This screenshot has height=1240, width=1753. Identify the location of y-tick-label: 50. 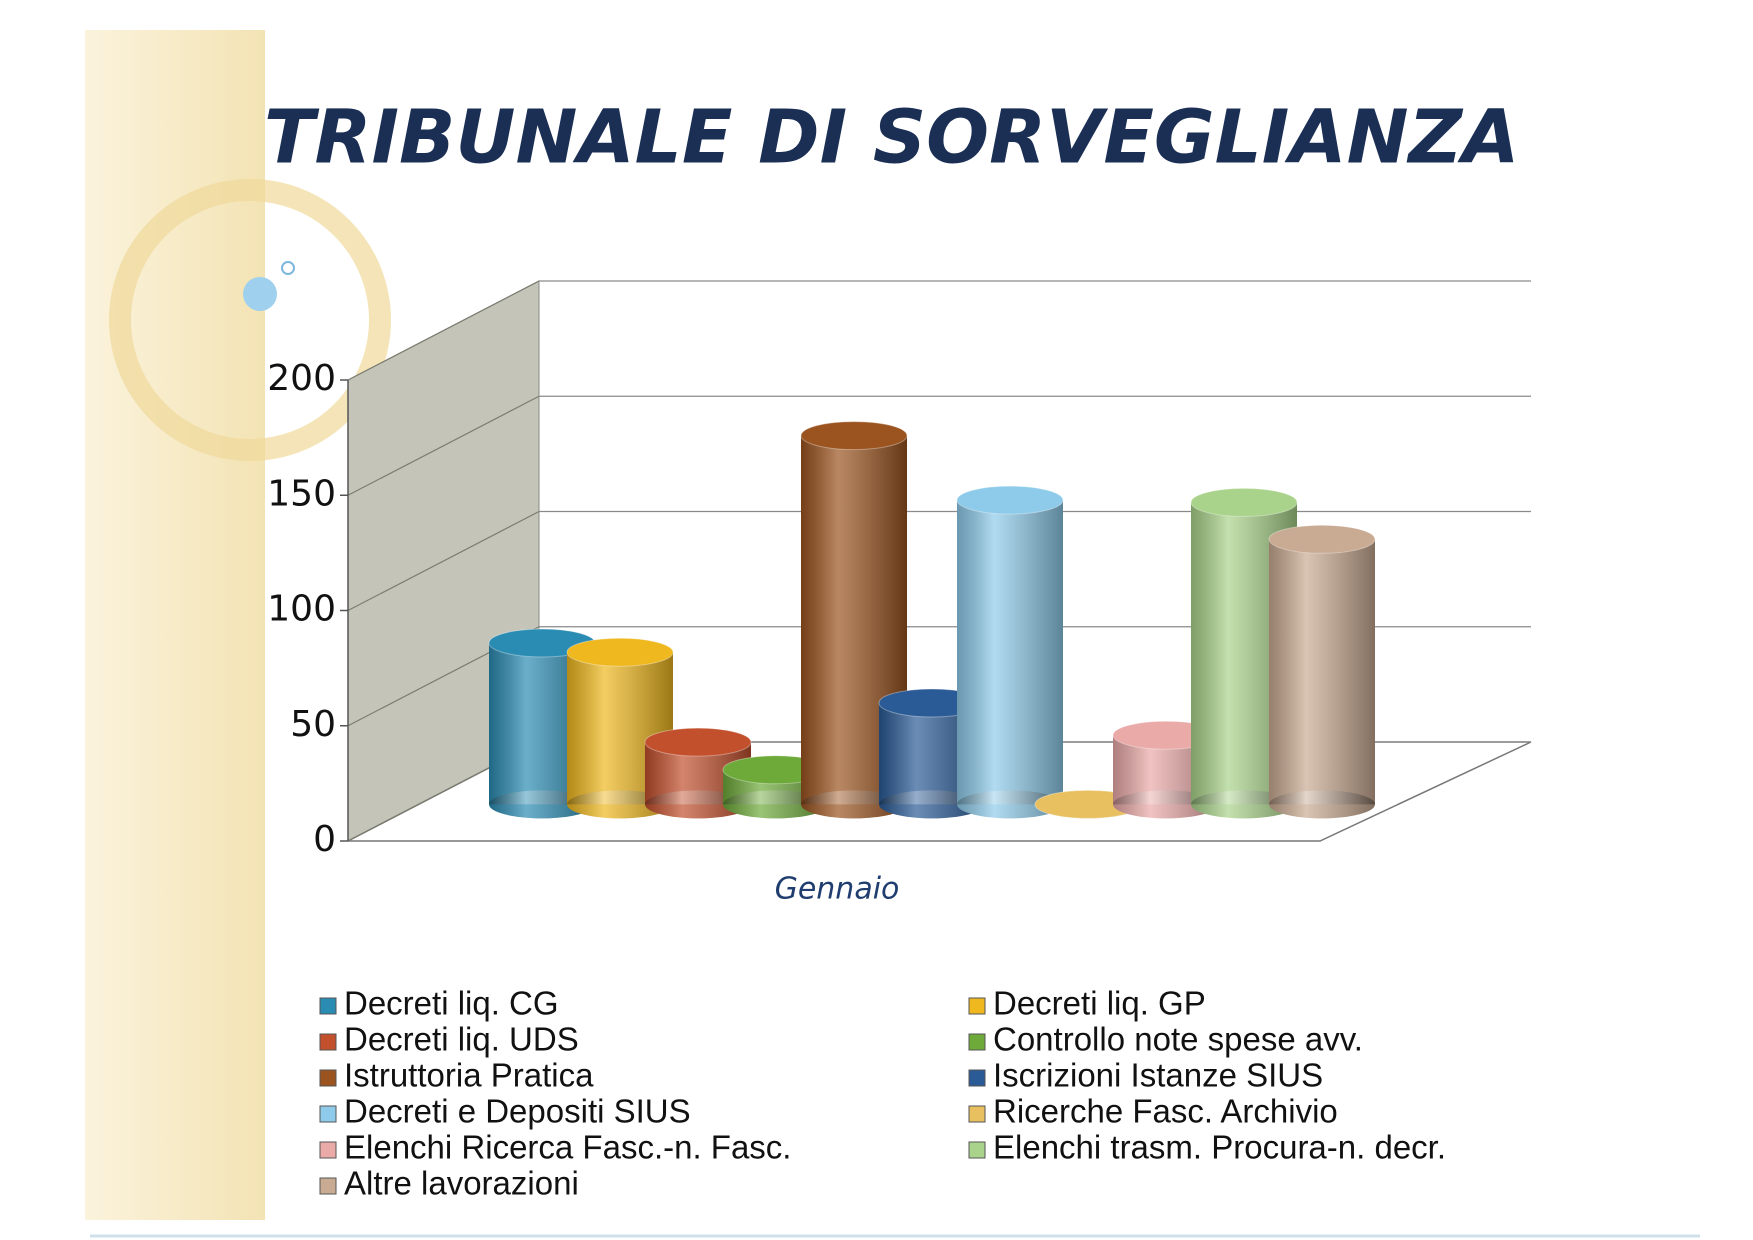
(313, 724).